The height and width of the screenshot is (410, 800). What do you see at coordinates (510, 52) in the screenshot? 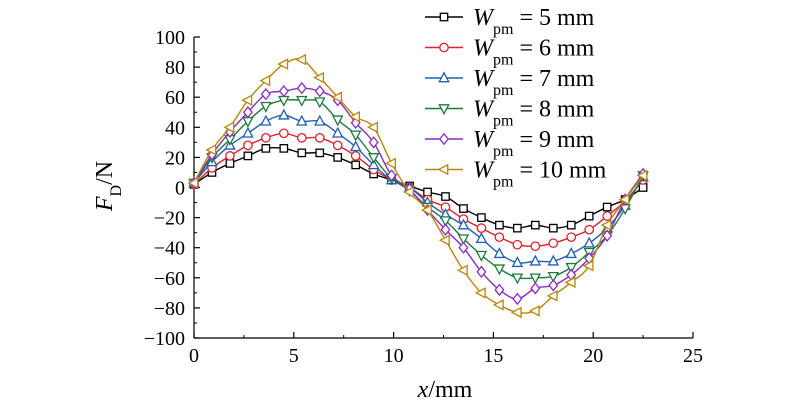
I see `legend-item: Wpm = 6 mm` at bounding box center [510, 52].